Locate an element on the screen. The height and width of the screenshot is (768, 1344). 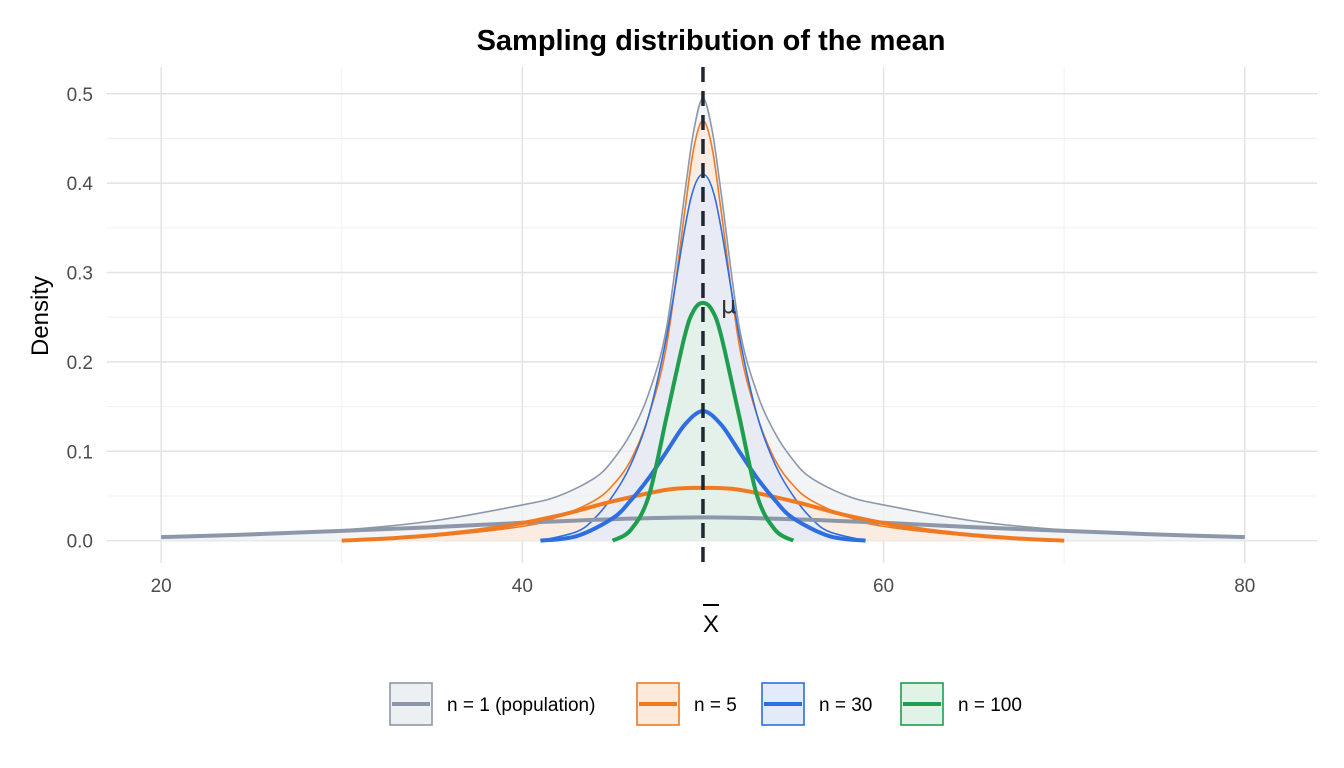
x-axis-title: X is located at coordinates (711, 624).